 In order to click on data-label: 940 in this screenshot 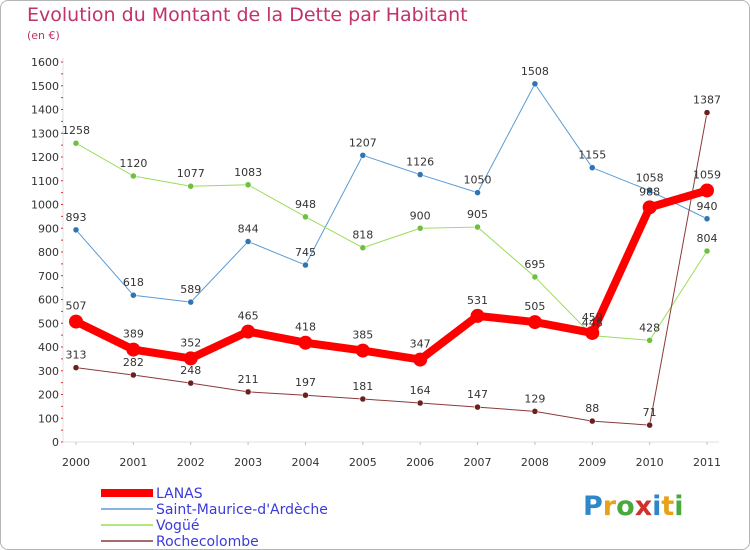, I will do `click(707, 206)`.